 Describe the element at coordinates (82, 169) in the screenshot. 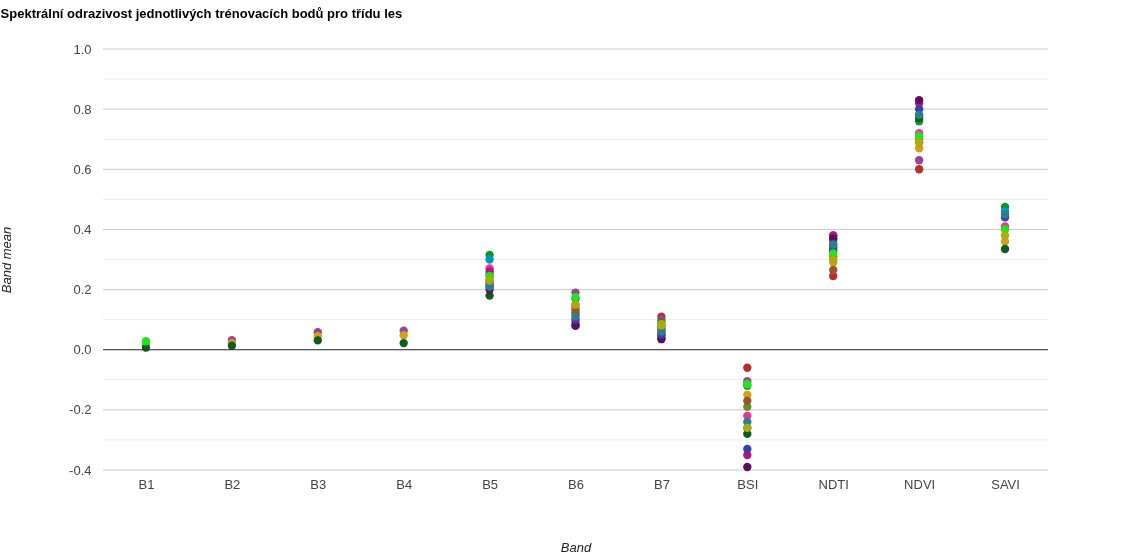

I see `y-tick-label: 0.6` at that location.